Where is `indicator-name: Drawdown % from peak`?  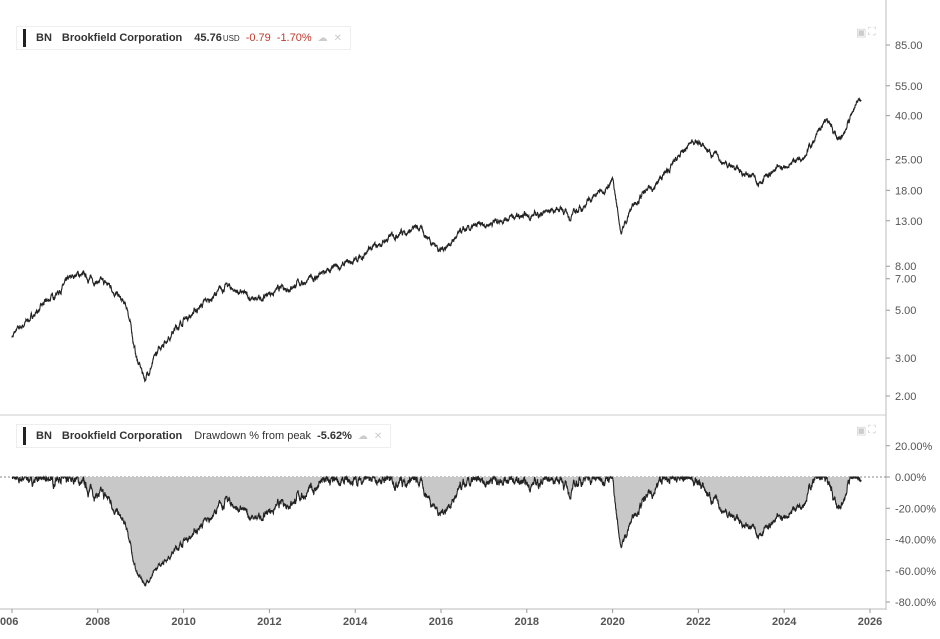
indicator-name: Drawdown % from peak is located at coordinates (253, 436).